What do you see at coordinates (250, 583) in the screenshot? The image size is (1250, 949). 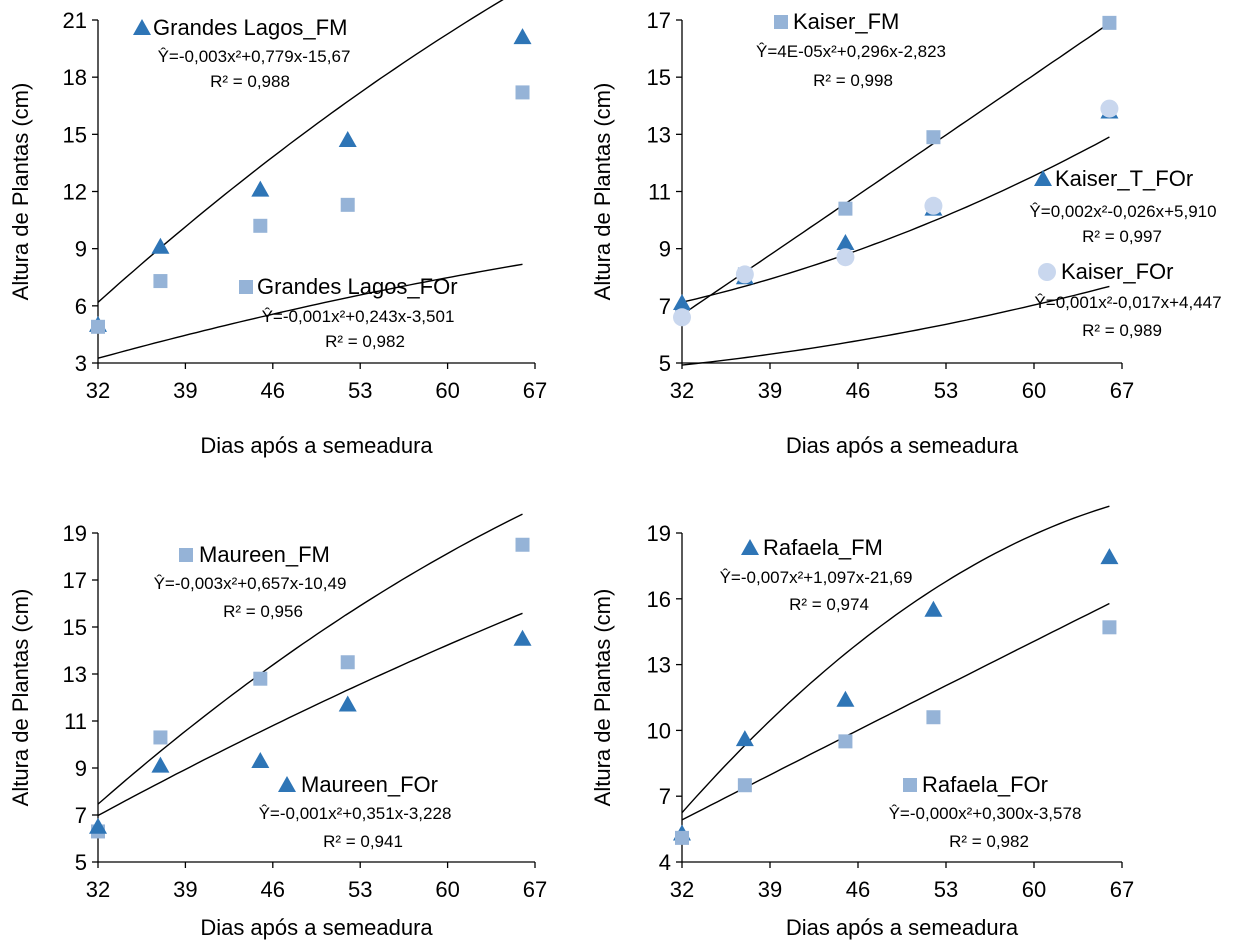 I see `regression-equation: Ŷ=-0,003x²+0,657x-10,49` at bounding box center [250, 583].